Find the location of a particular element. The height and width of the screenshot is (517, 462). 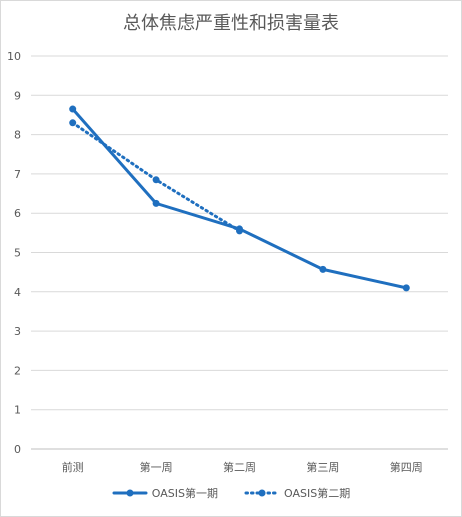

legend-item-series-1: OASIS第一期 is located at coordinates (165, 493).